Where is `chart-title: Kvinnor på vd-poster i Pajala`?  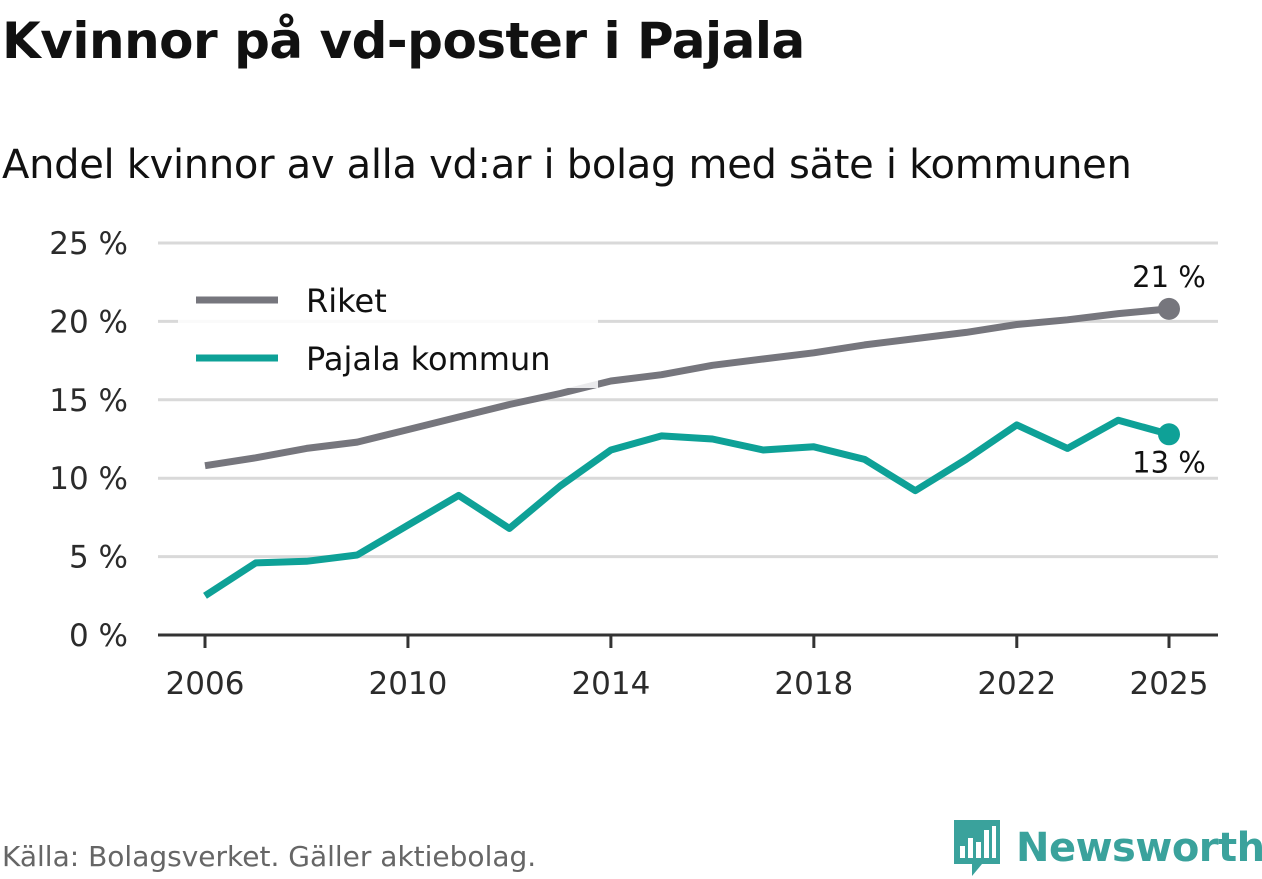
chart-title: Kvinnor på vd-poster i Pajala is located at coordinates (403, 41).